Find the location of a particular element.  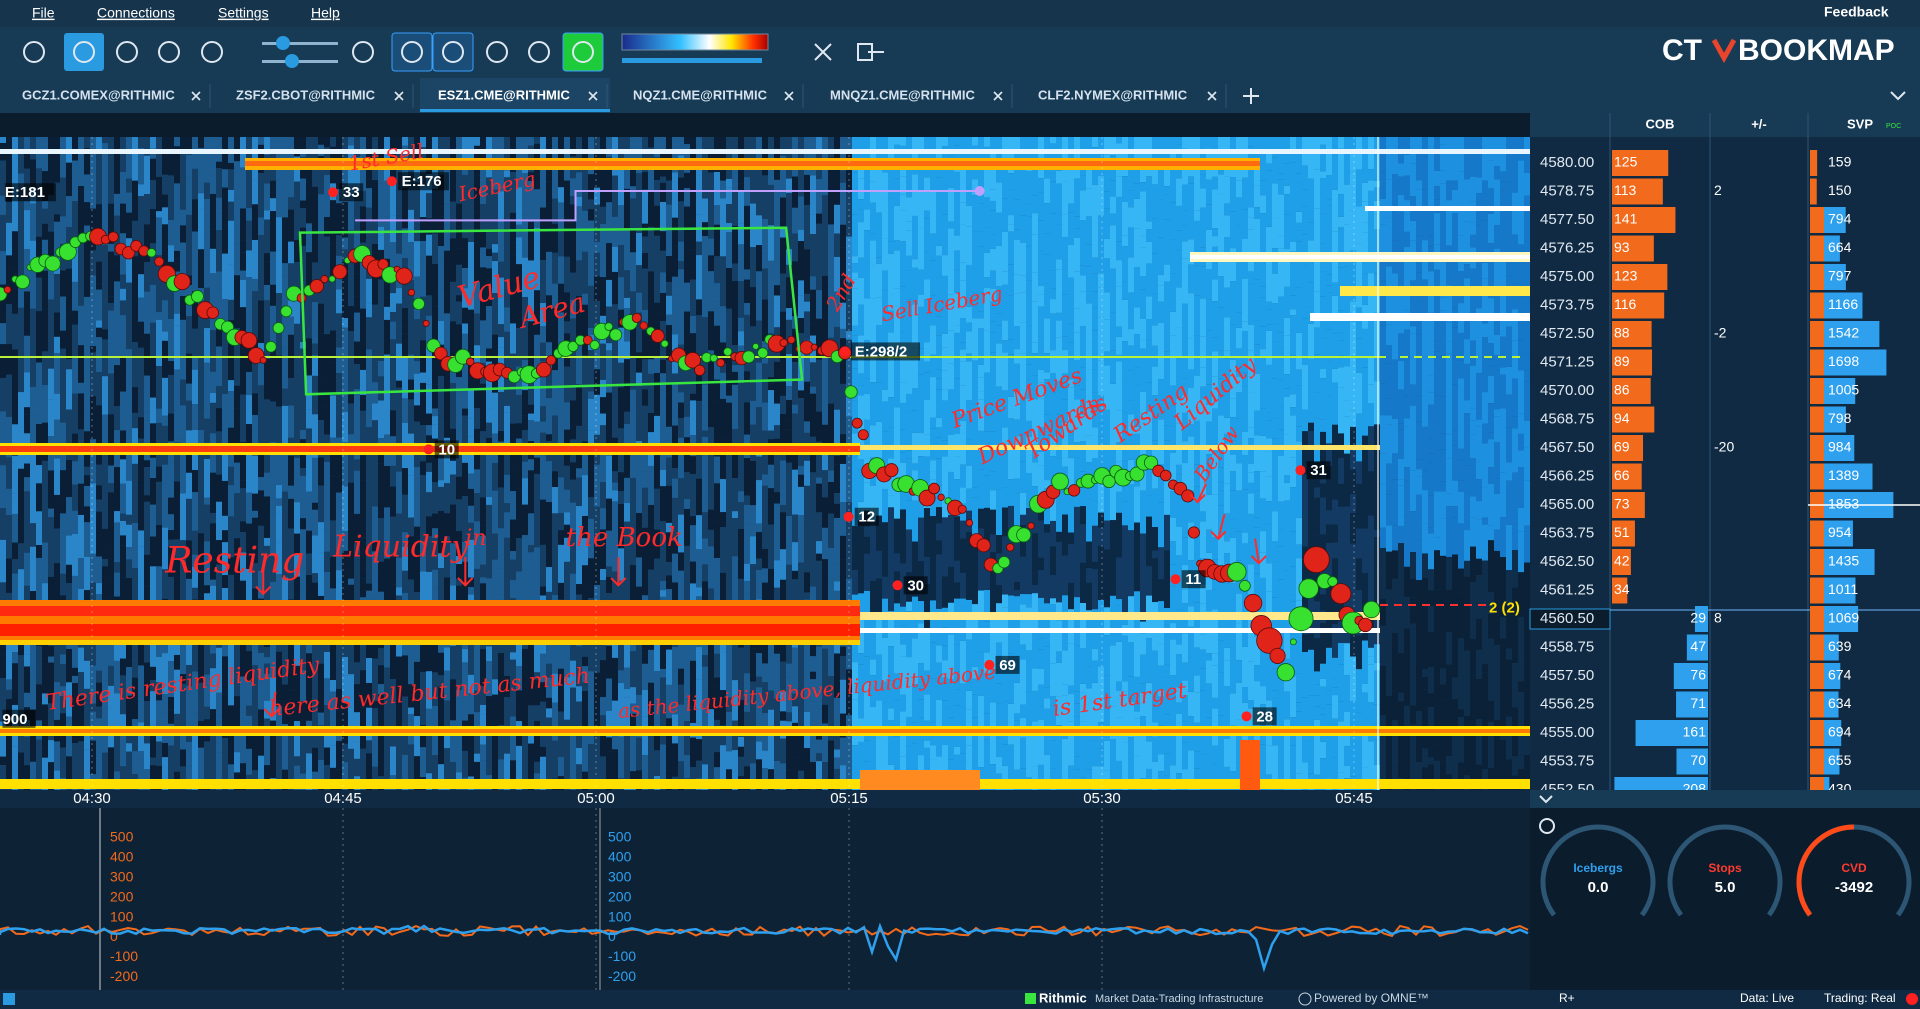

color-scale is located at coordinates (695, 42).